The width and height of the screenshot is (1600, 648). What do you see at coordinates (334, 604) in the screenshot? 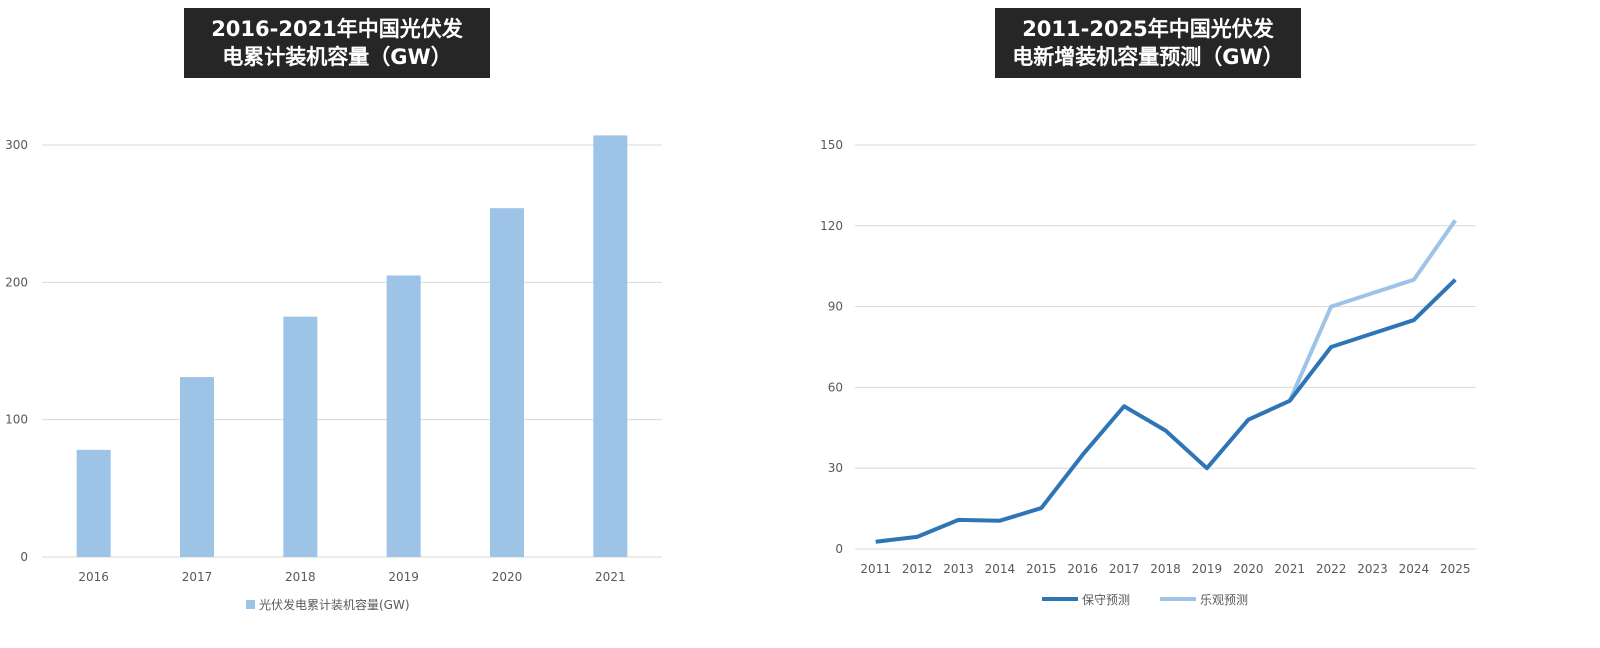
I see `legend-label: 光伏发电累计装机容量(GW)` at bounding box center [334, 604].